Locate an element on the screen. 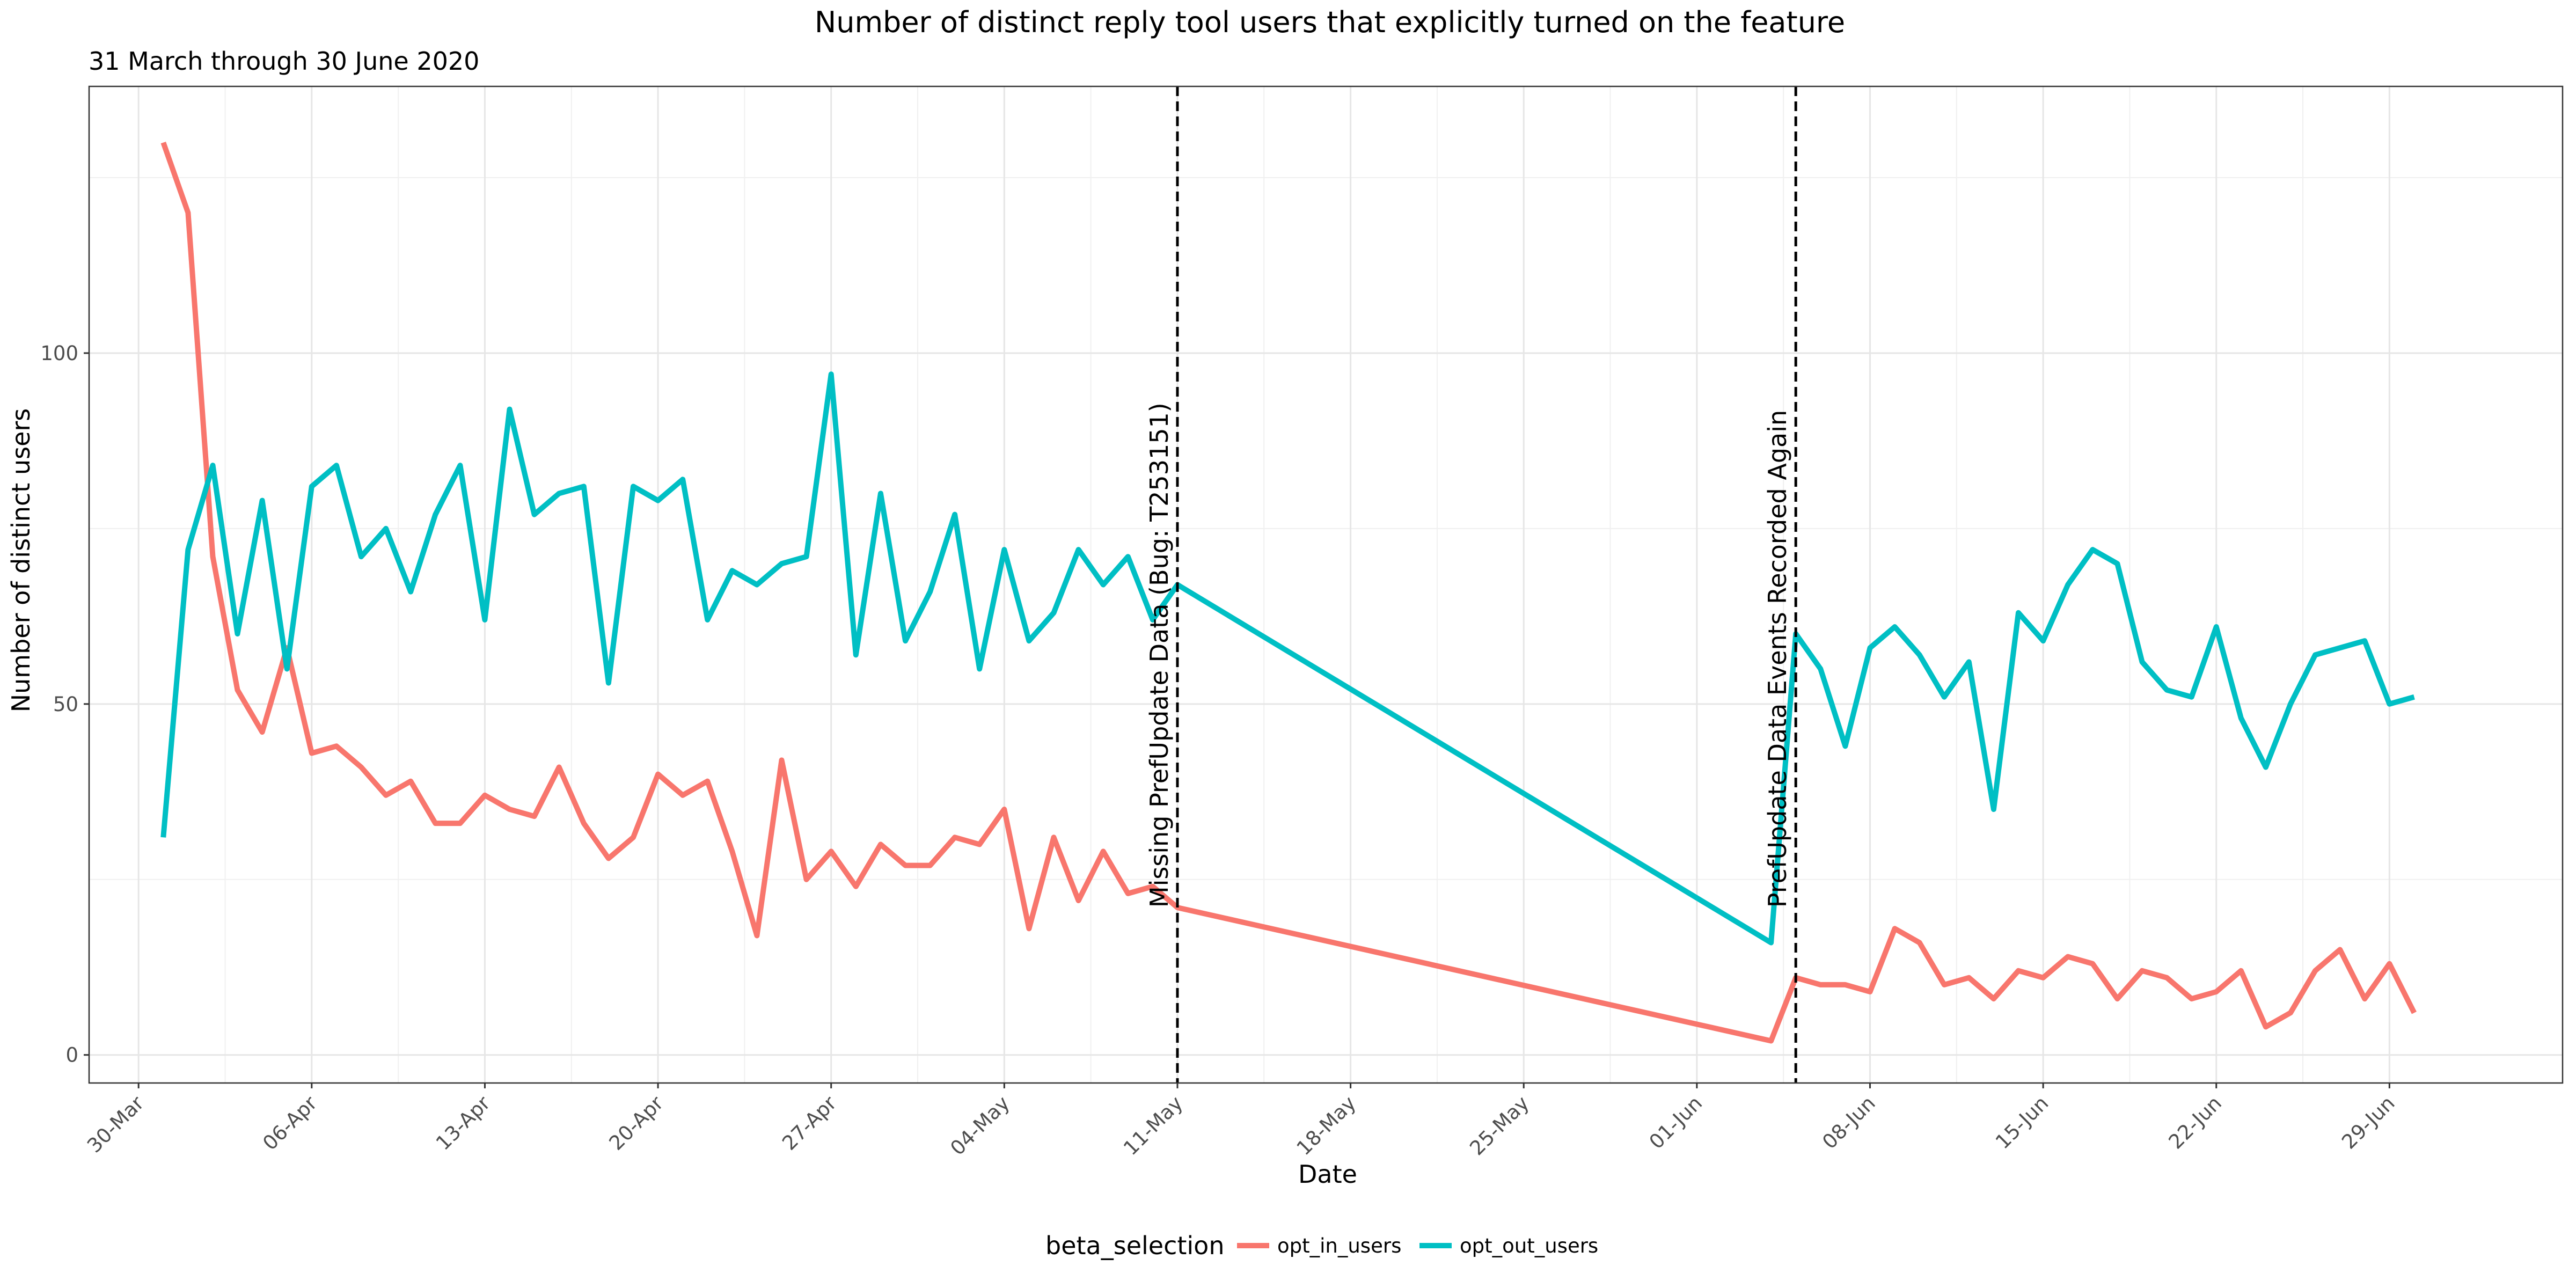  legend-label-opt_in_users: opt_in_users is located at coordinates (1339, 1245).